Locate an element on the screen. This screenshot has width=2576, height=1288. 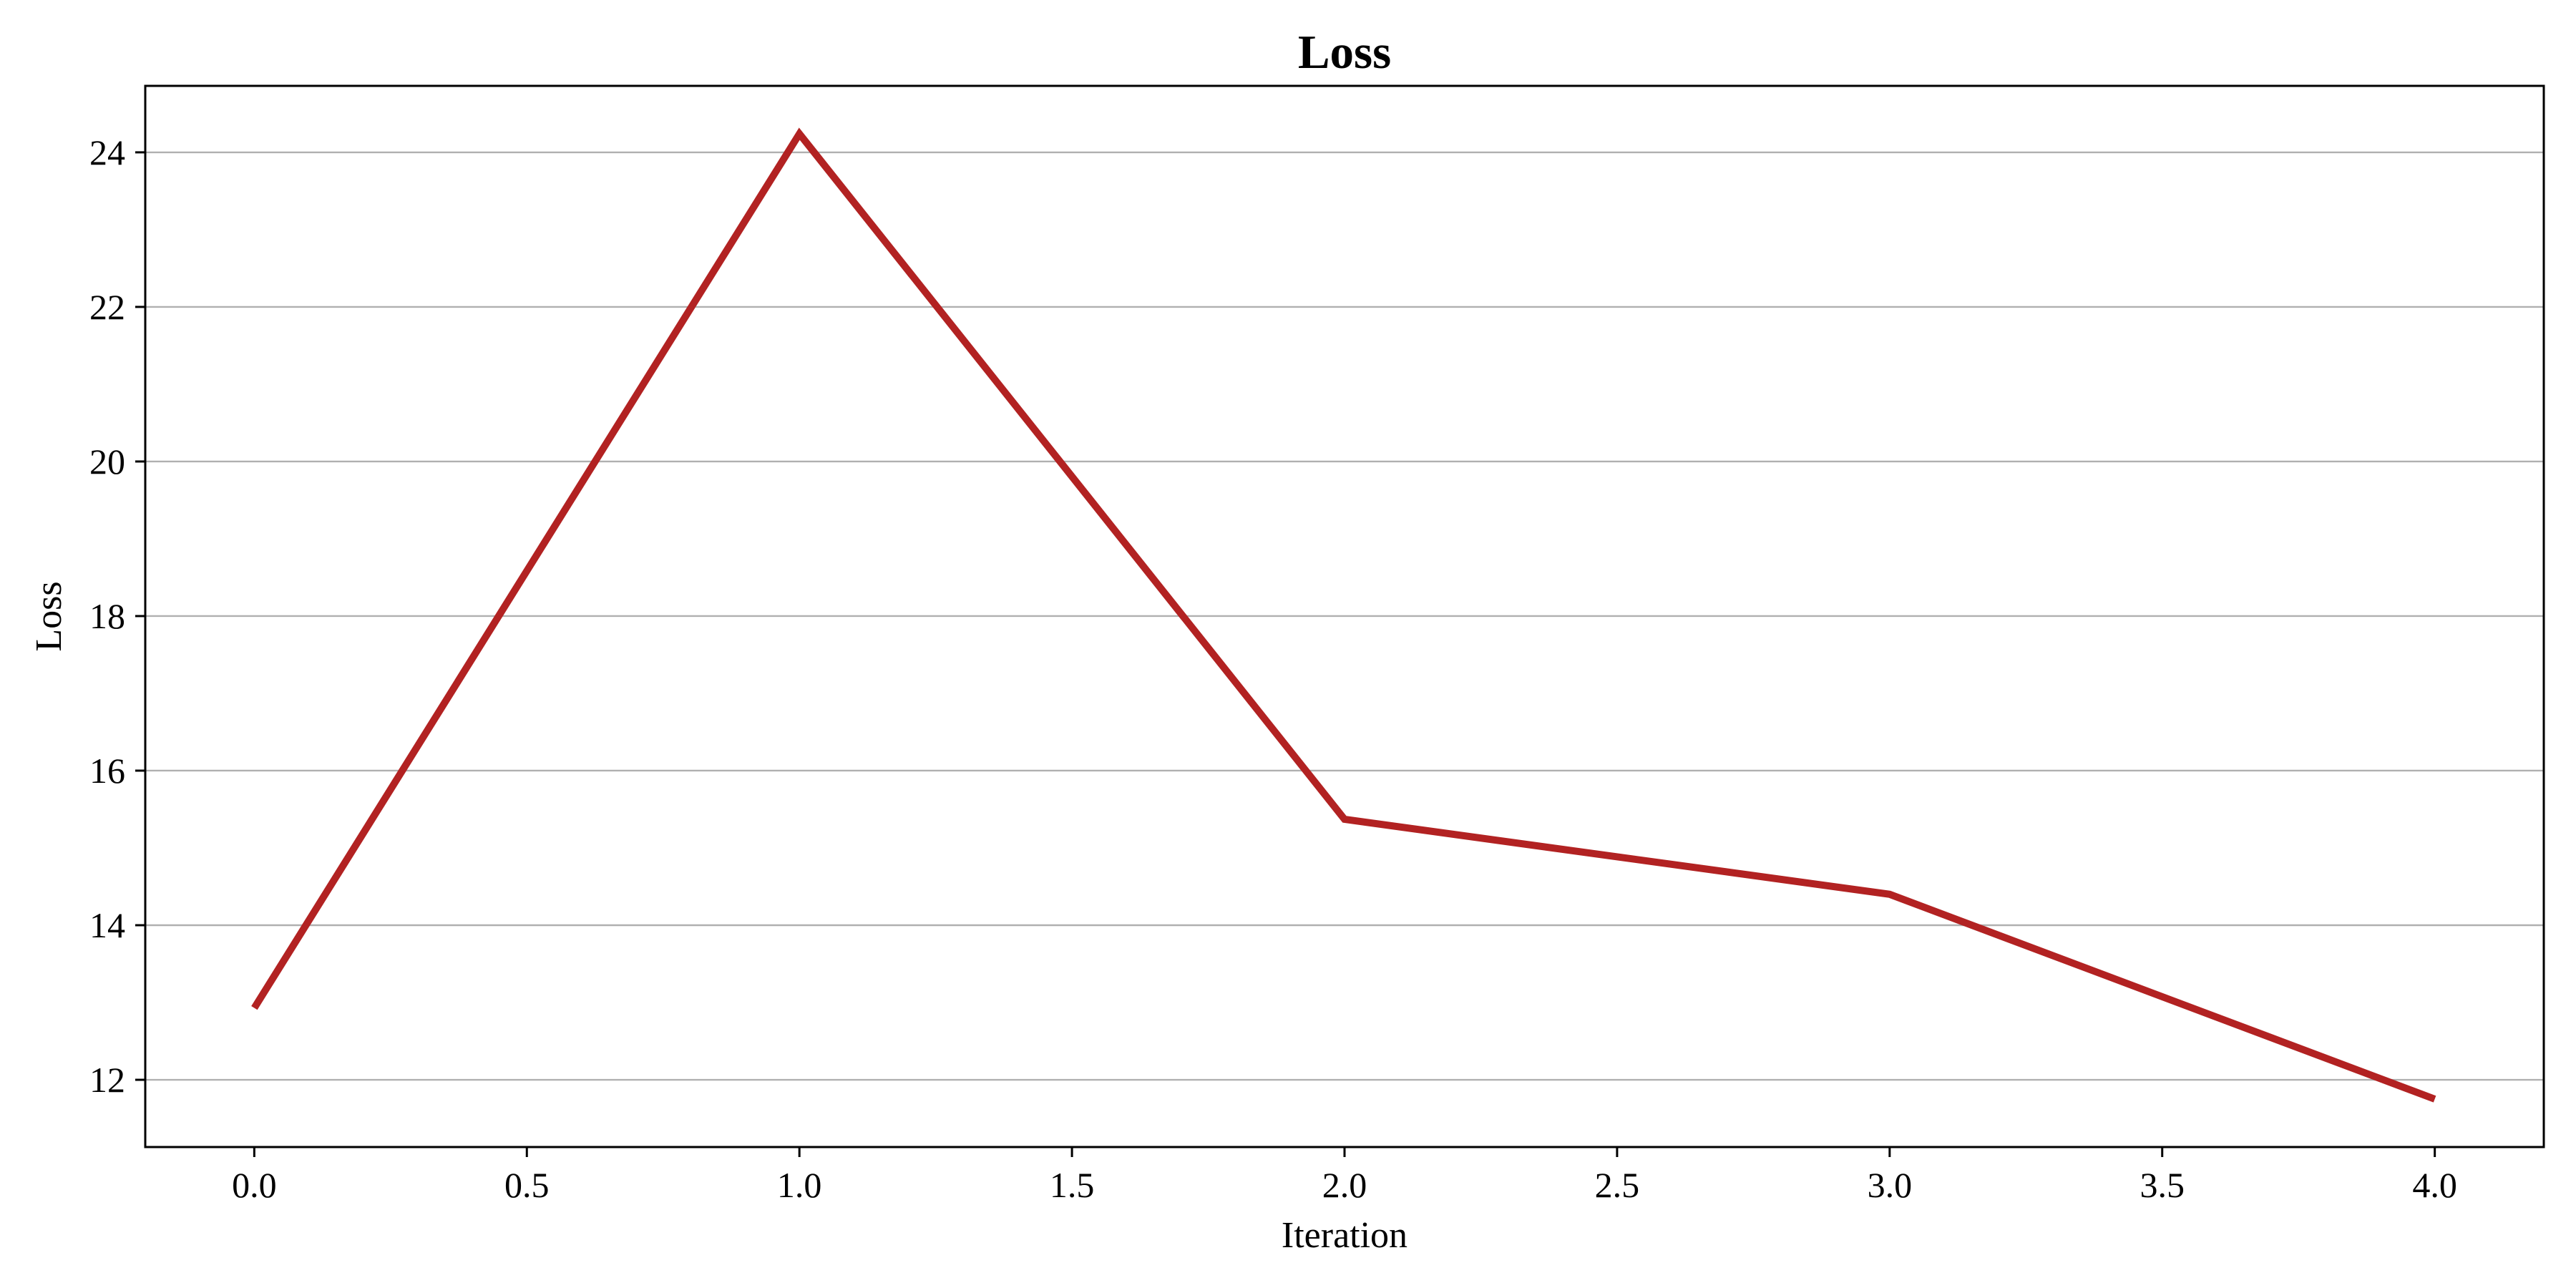
x-tick-label: 2.0 is located at coordinates (1344, 1185).